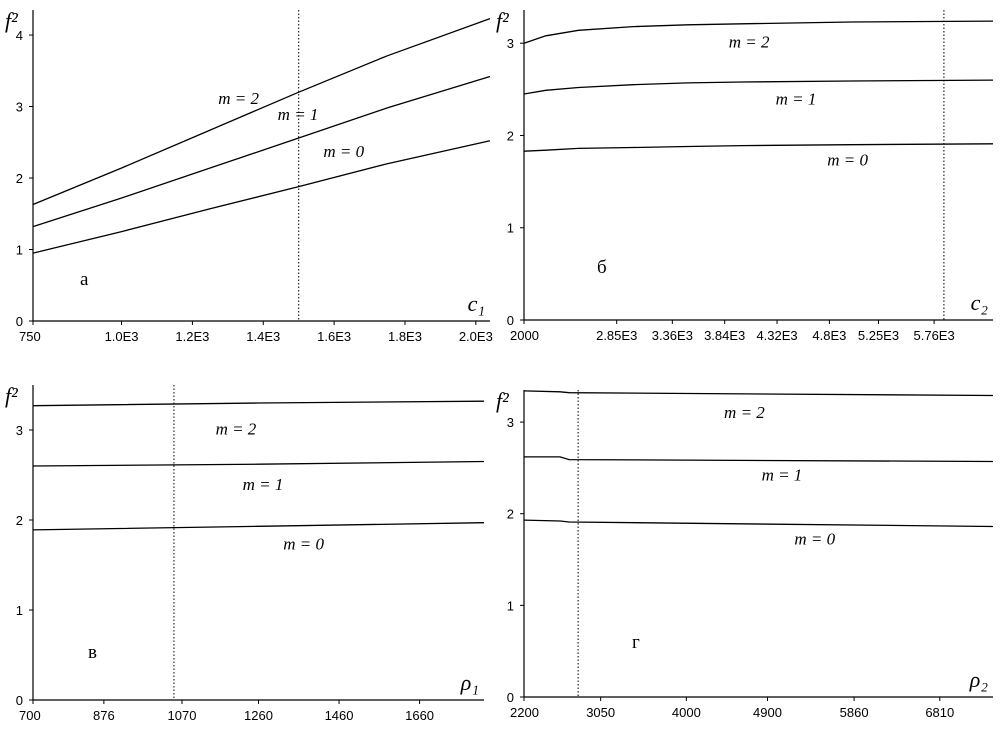 This screenshot has height=738, width=1005. I want to click on x-tick-label: 3.36E3, so click(672, 335).